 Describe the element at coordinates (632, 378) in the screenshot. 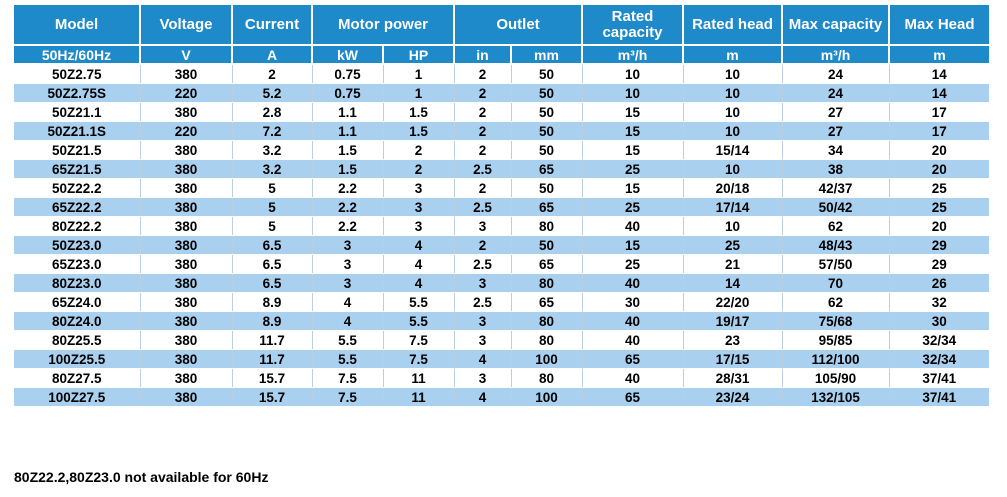

I see `cell-rated-capacity: 40` at that location.